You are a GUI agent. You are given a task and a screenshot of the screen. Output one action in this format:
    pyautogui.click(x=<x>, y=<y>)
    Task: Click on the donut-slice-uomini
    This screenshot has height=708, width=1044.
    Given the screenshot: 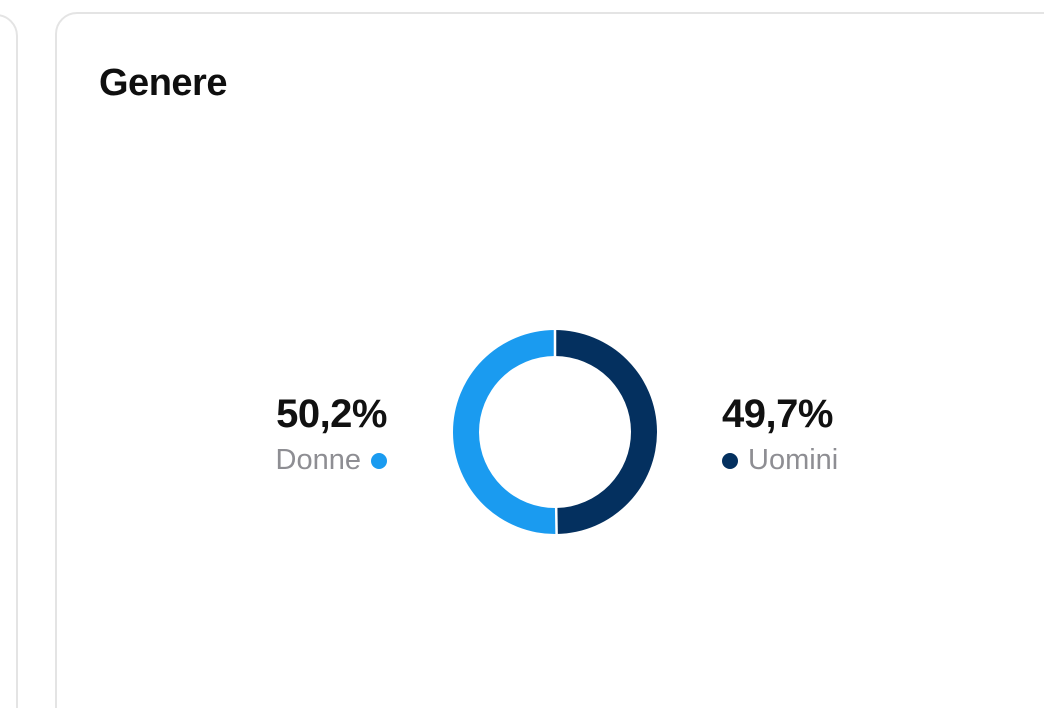 What is the action you would take?
    pyautogui.click(x=606, y=432)
    